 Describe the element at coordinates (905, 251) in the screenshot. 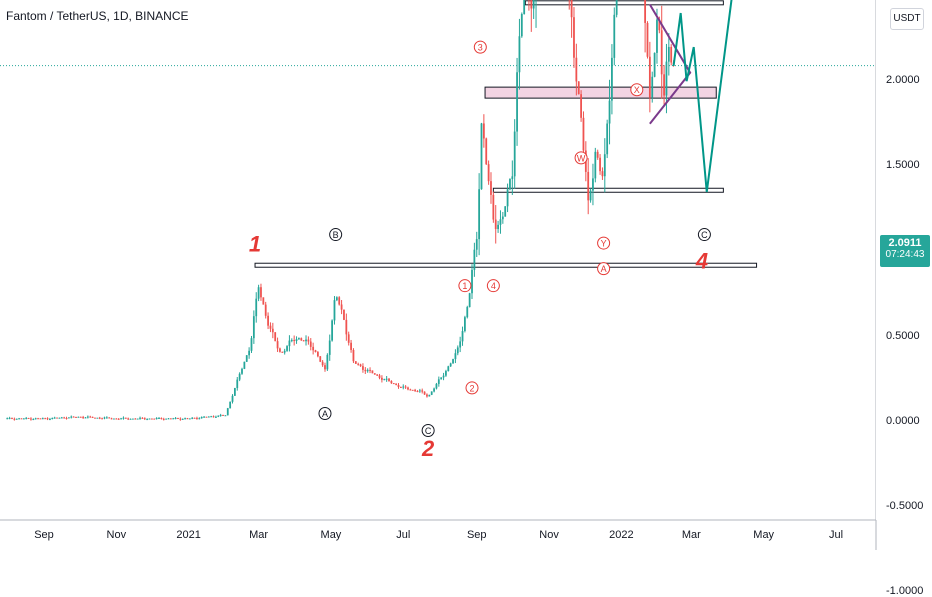

I see `last-price-tag: 2.0911 07:24:43` at that location.